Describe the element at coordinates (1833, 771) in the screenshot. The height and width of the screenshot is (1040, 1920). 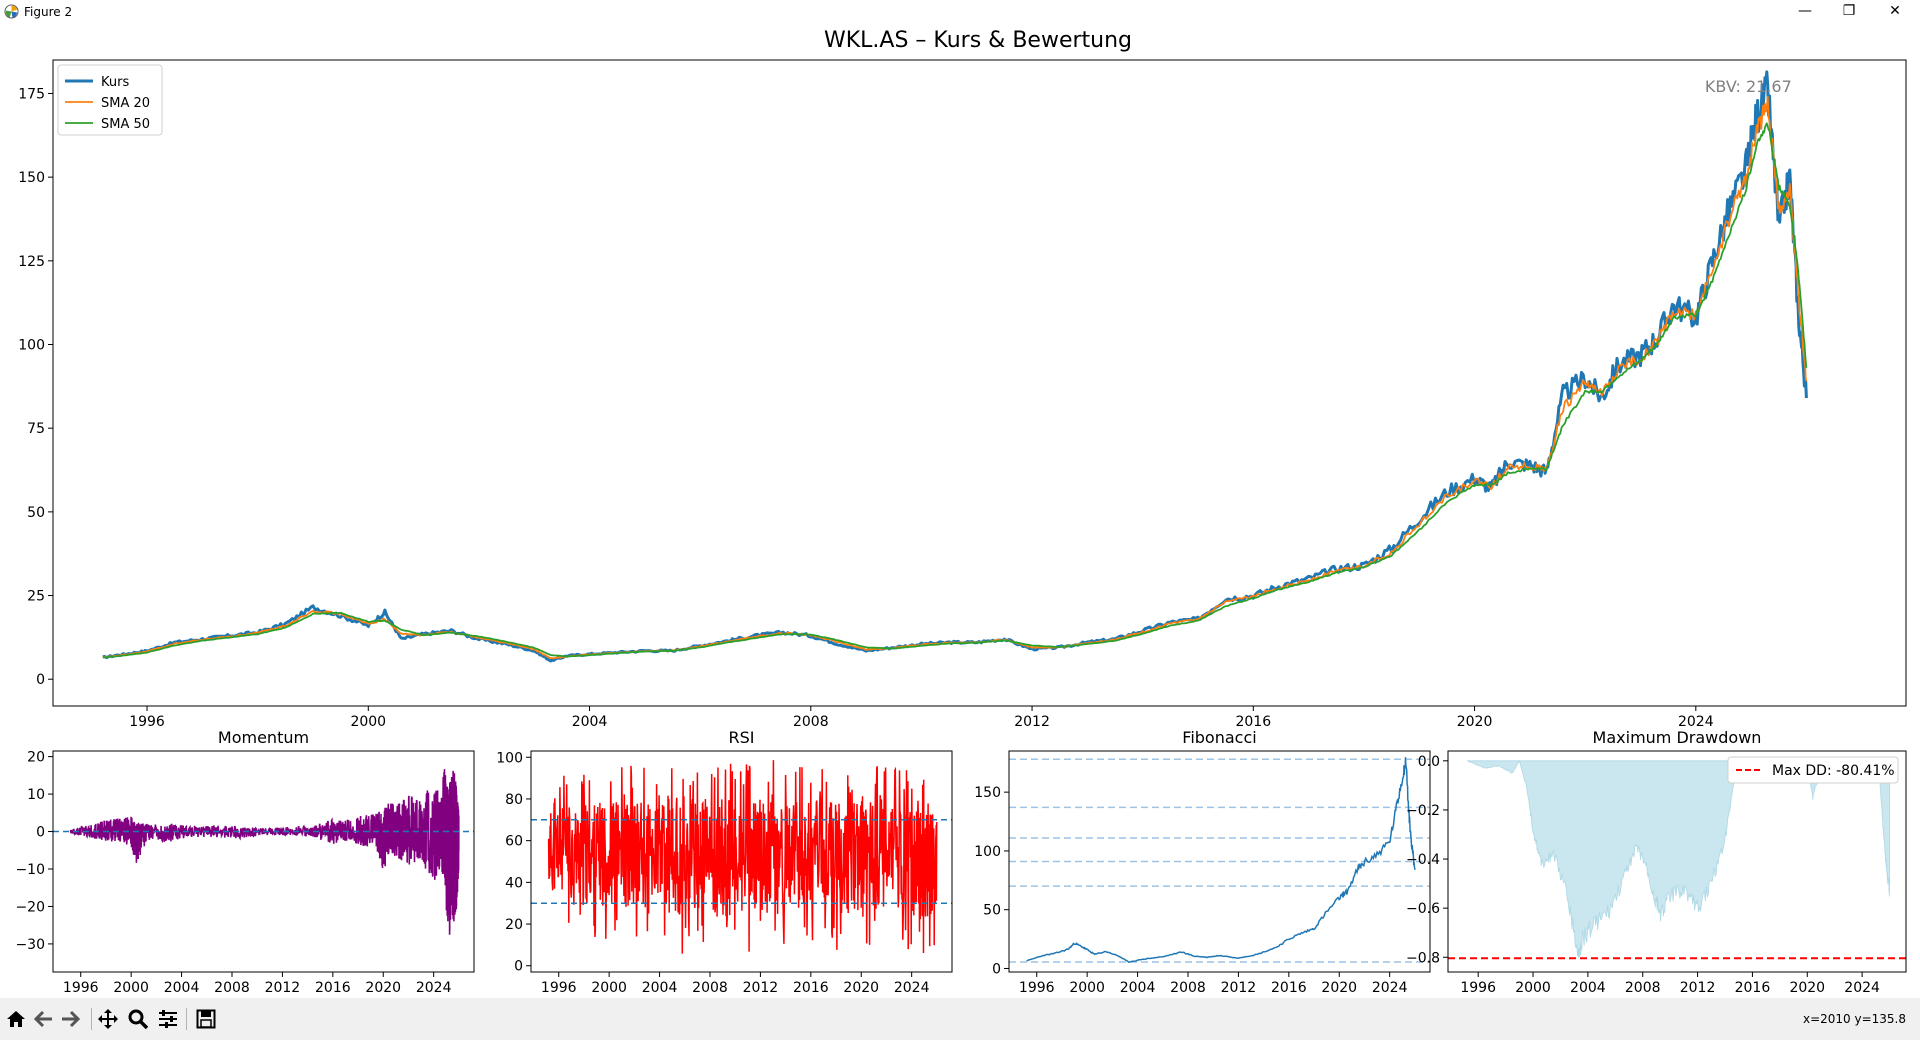
I see `legend-entry-label: Max DD: -80.41%` at that location.